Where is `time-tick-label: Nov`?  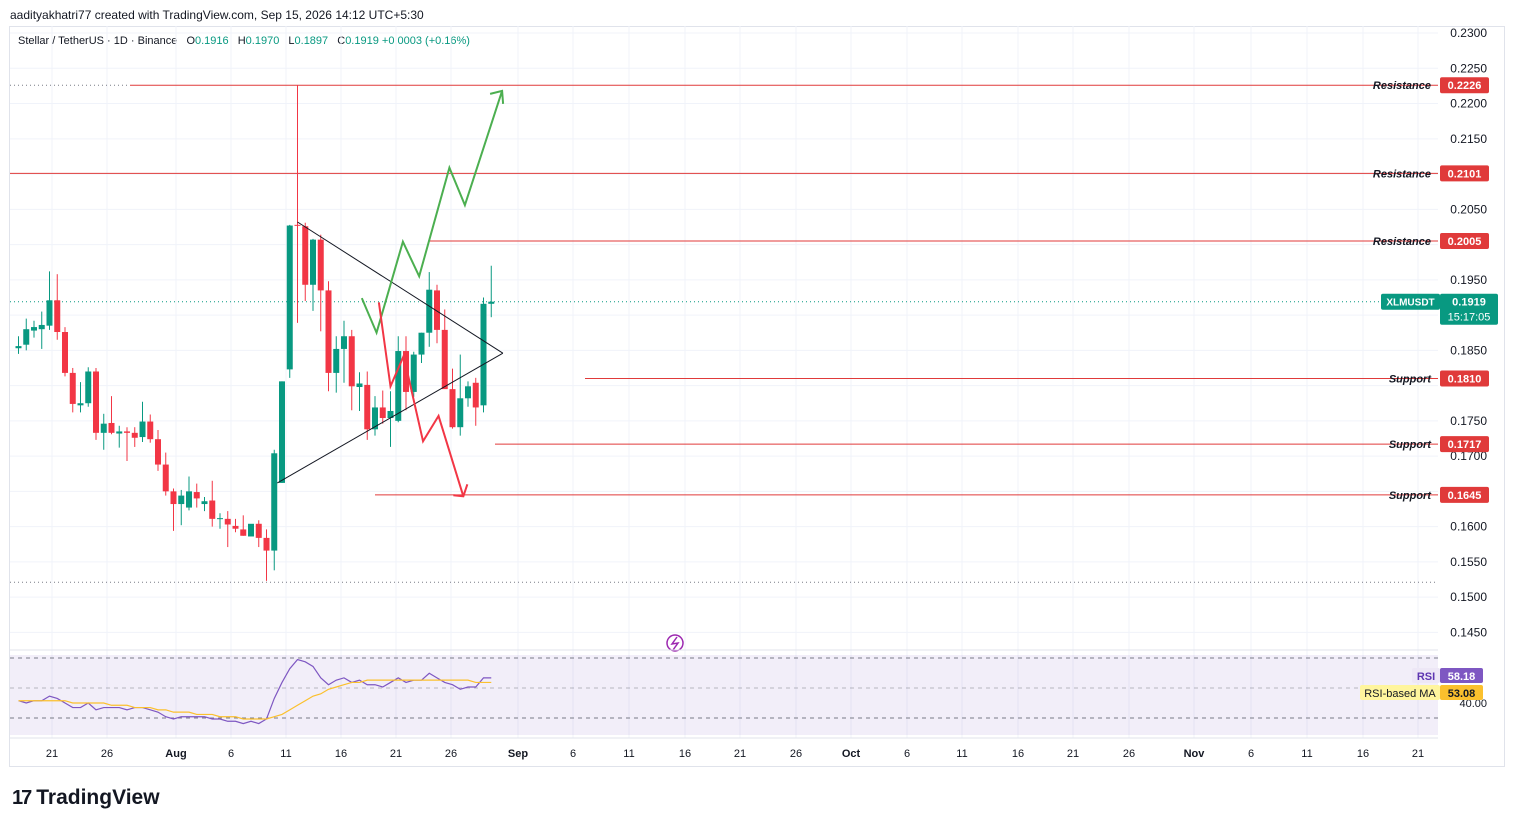
time-tick-label: Nov is located at coordinates (1195, 754).